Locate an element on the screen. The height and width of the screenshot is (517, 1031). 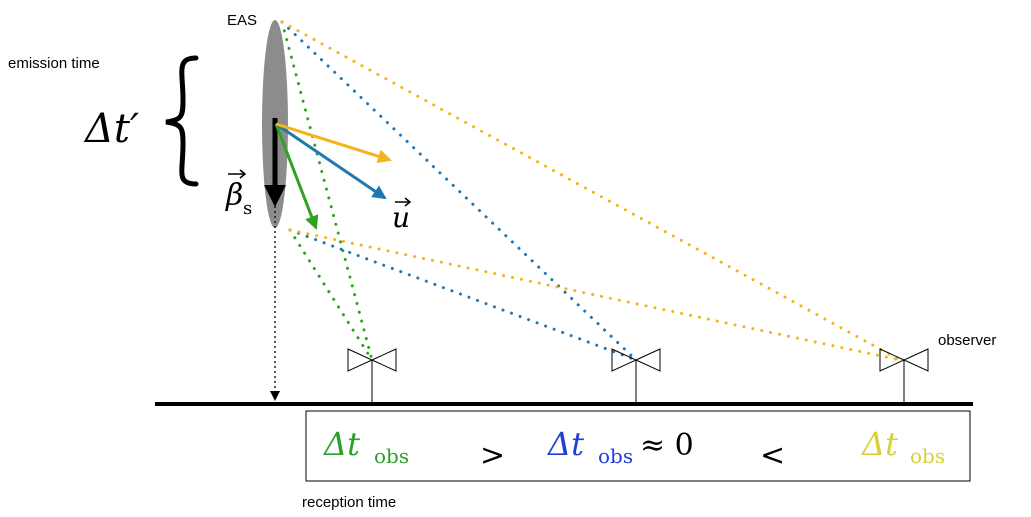
eas-label: EAS is located at coordinates (242, 20).